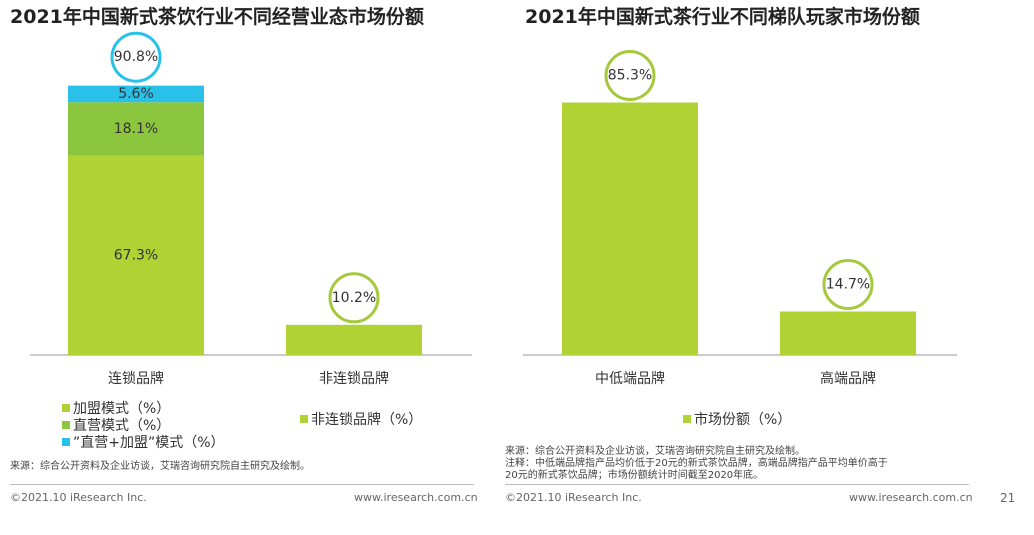 This screenshot has width=1034, height=535. Describe the element at coordinates (66, 425) in the screenshot. I see `legend-swatch-direct` at that location.